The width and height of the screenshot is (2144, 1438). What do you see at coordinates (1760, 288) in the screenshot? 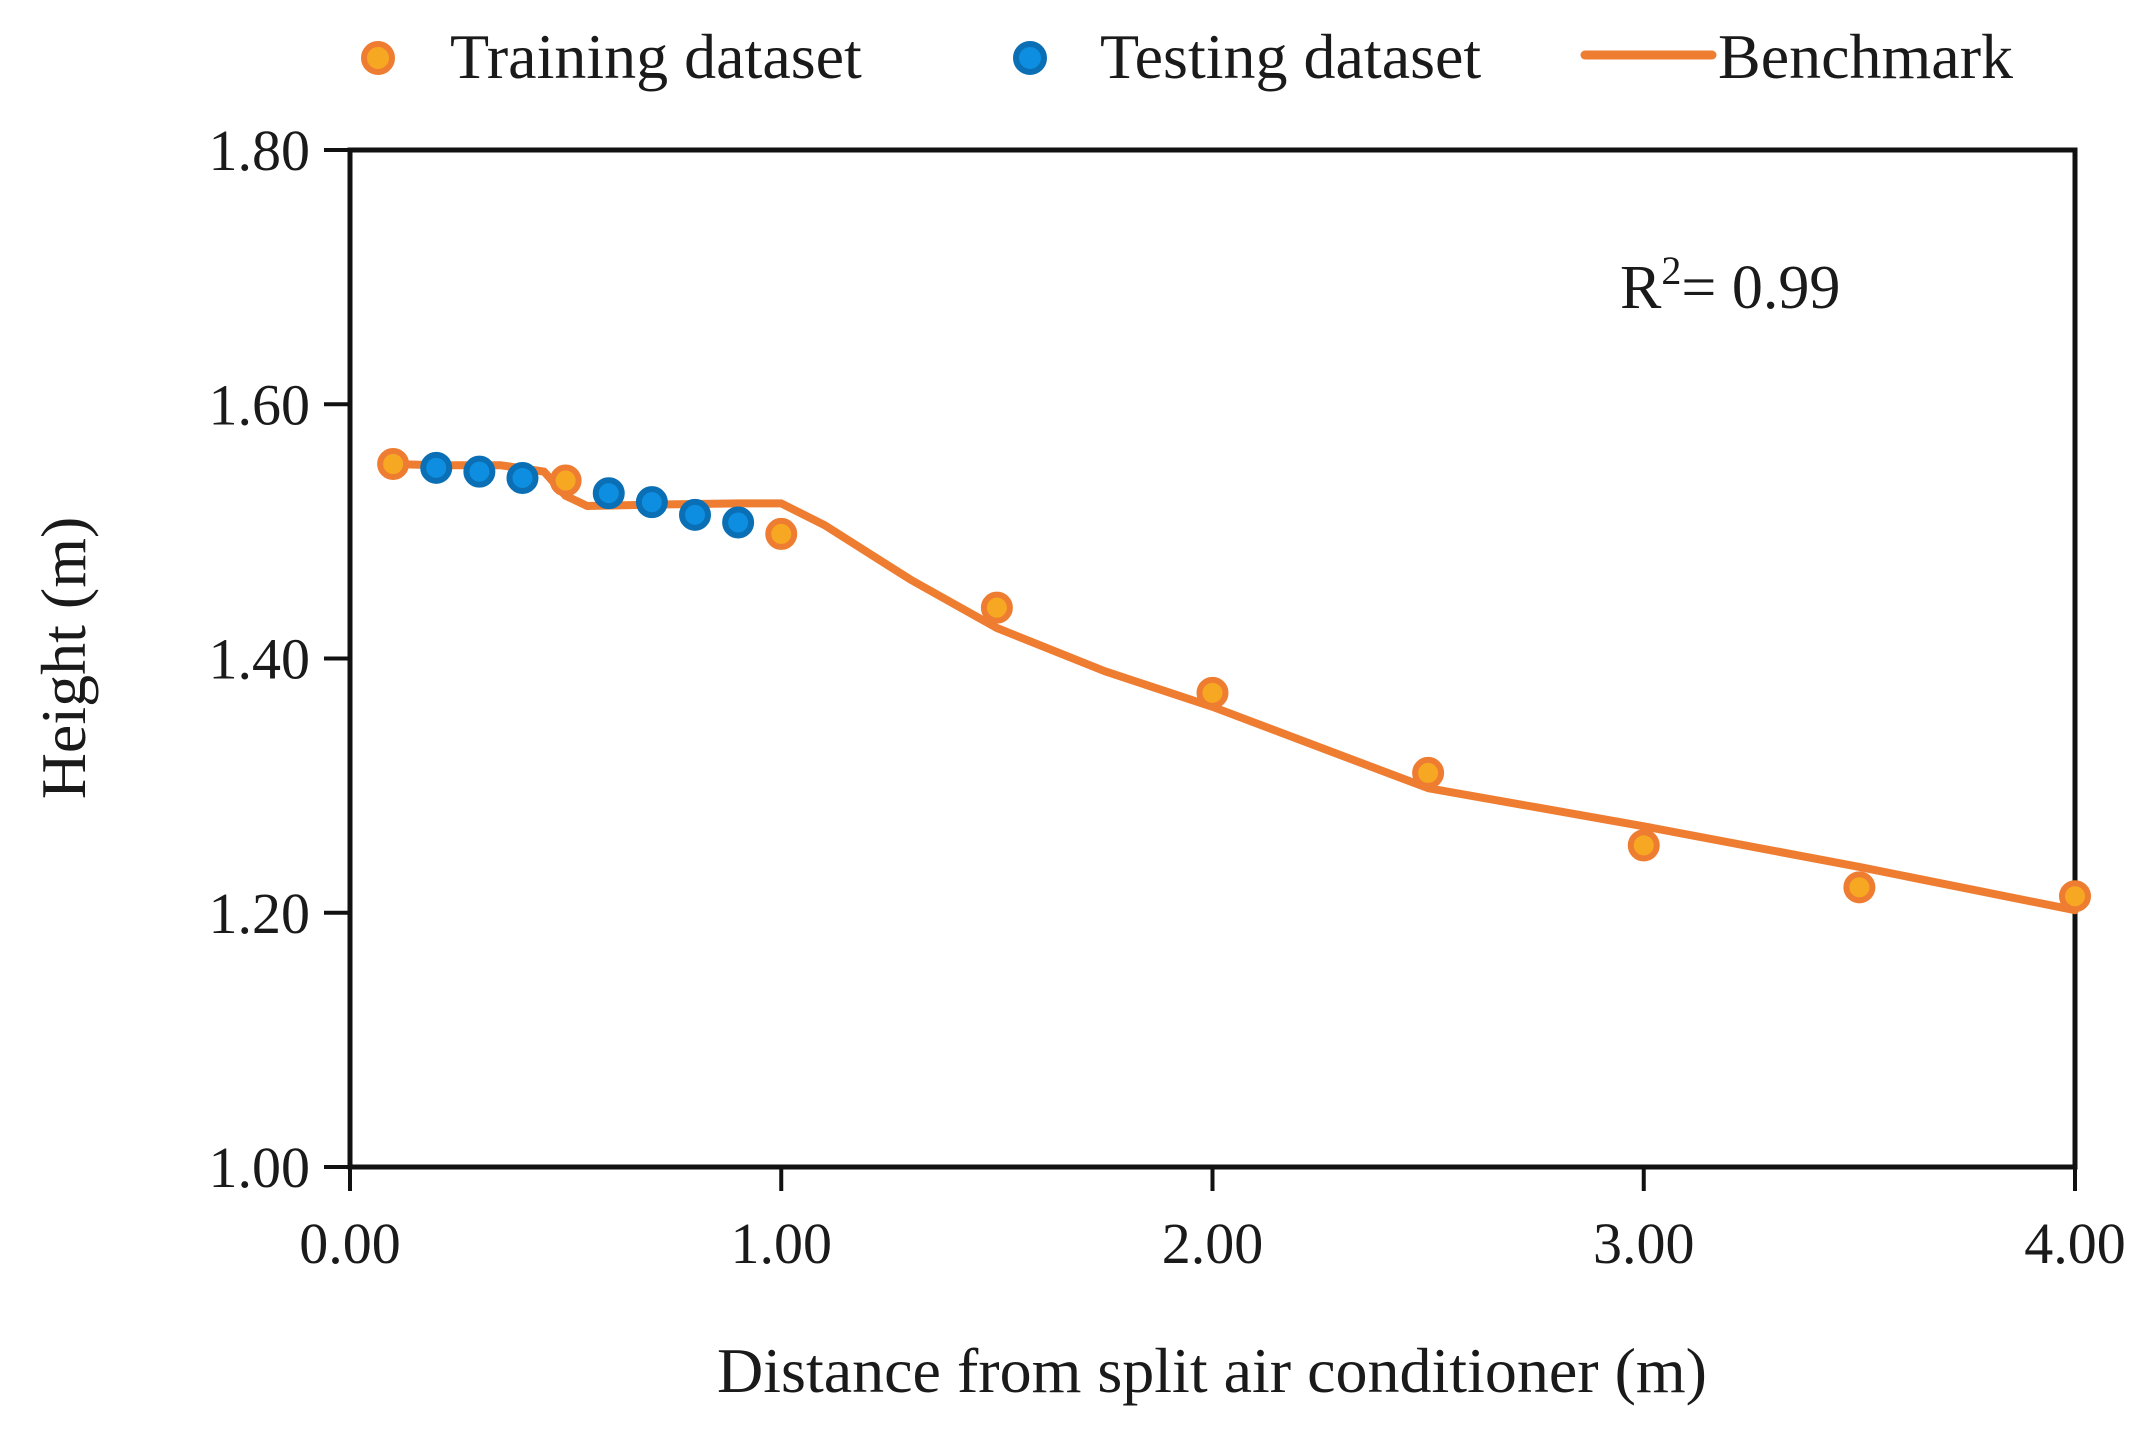
I see `r-squared-value: = 0.99` at bounding box center [1760, 288].